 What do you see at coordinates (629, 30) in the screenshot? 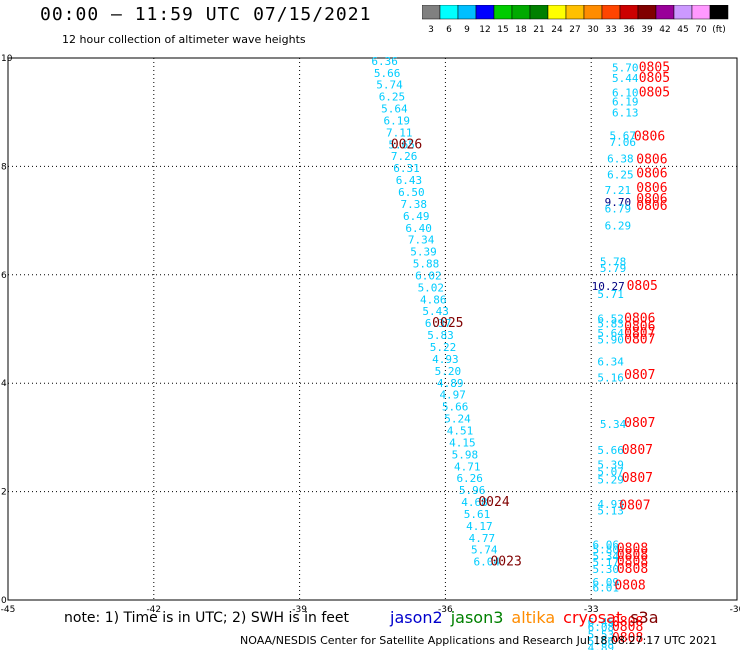
I see `color-scale-label: 36` at bounding box center [629, 30].